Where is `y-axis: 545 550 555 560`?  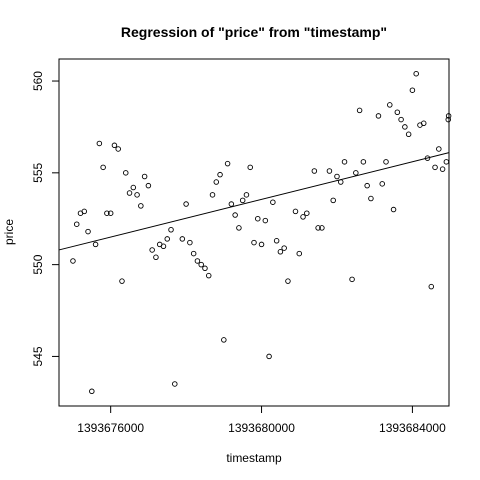
y-axis: 545 550 555 560 is located at coordinates (45, 218).